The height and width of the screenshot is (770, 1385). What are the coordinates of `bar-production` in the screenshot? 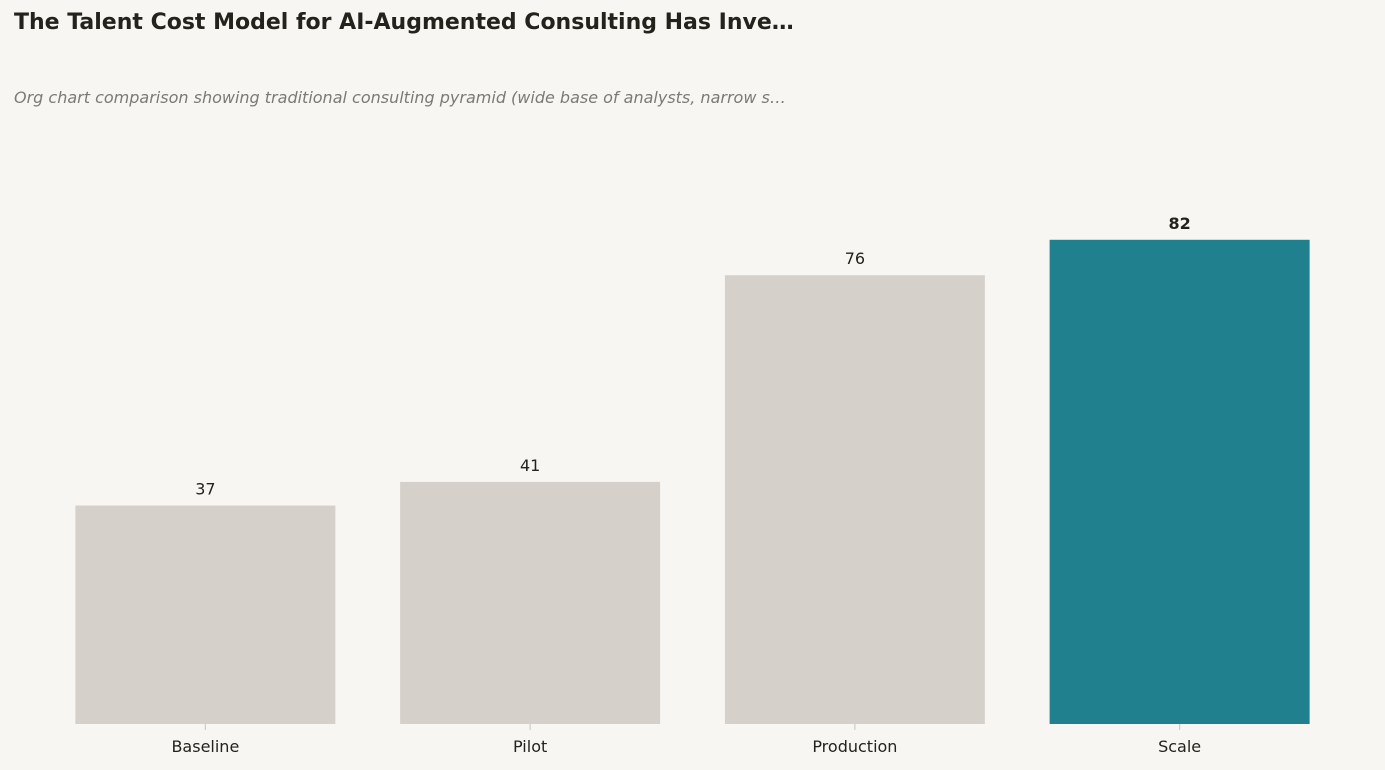 It's located at (854, 499).